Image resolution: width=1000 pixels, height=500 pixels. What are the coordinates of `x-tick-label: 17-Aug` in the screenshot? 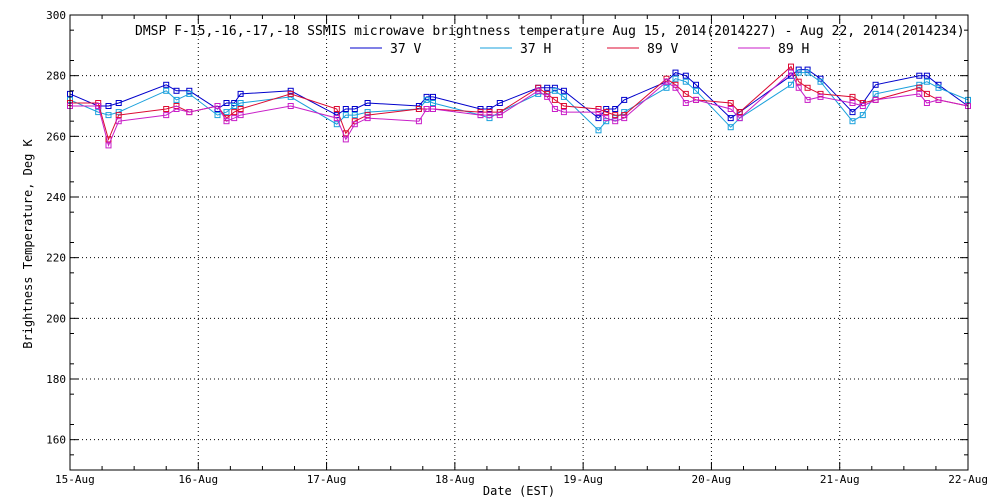 It's located at (327, 479).